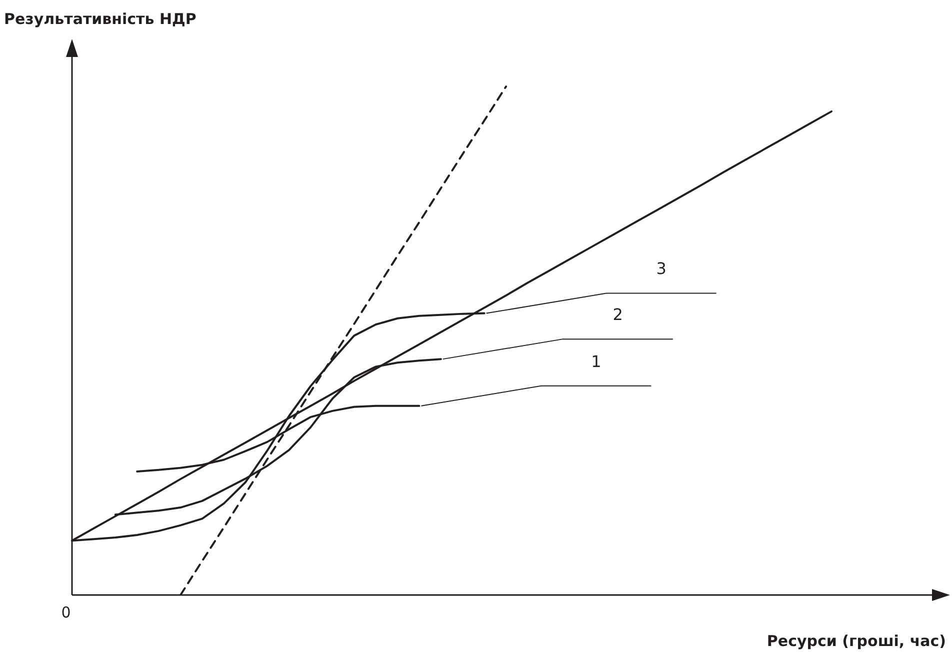 The image size is (952, 657). Describe the element at coordinates (617, 314) in the screenshot. I see `text: 2` at that location.